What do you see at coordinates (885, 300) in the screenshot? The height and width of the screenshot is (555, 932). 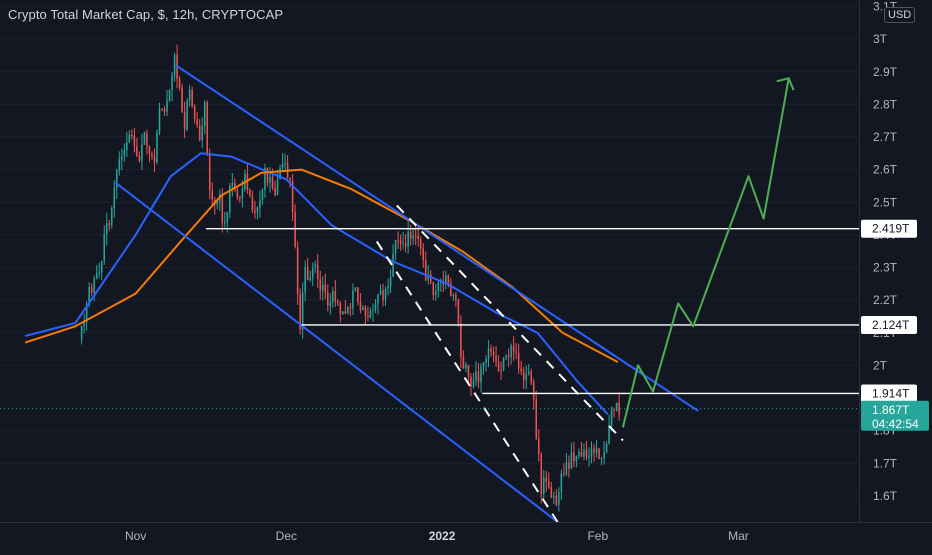 I see `y-tick-label: 2.2T` at bounding box center [885, 300].